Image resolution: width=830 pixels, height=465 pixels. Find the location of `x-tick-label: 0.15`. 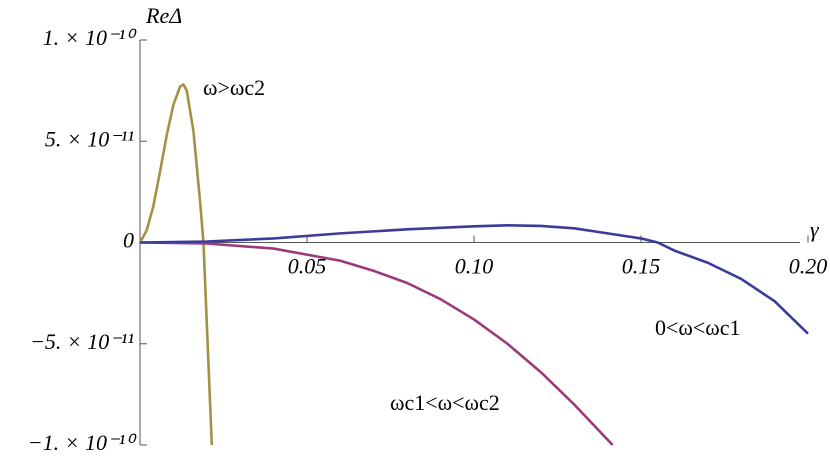

x-tick-label: 0.15 is located at coordinates (641, 266).